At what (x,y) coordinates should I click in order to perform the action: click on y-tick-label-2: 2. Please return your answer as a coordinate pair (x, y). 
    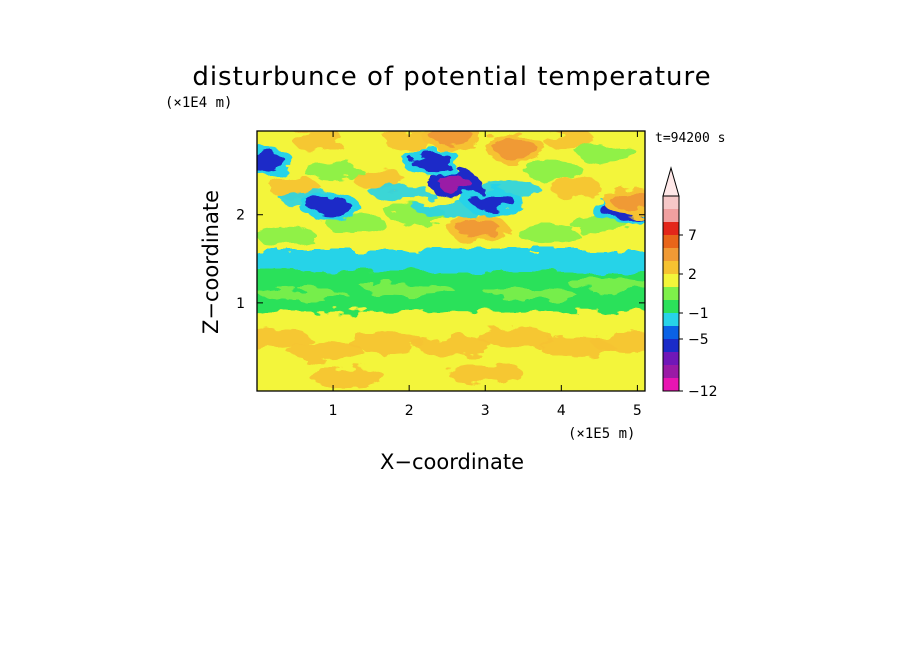
    Looking at the image, I should click on (240, 216).